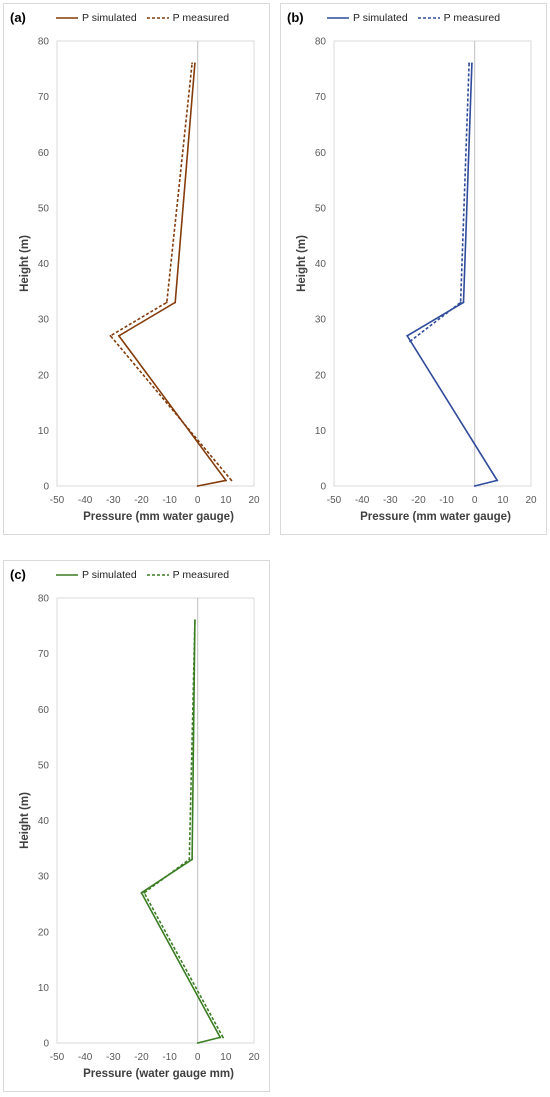 The width and height of the screenshot is (550, 1097). I want to click on x-axis-title: Pressure (mm water gauge), so click(435, 517).